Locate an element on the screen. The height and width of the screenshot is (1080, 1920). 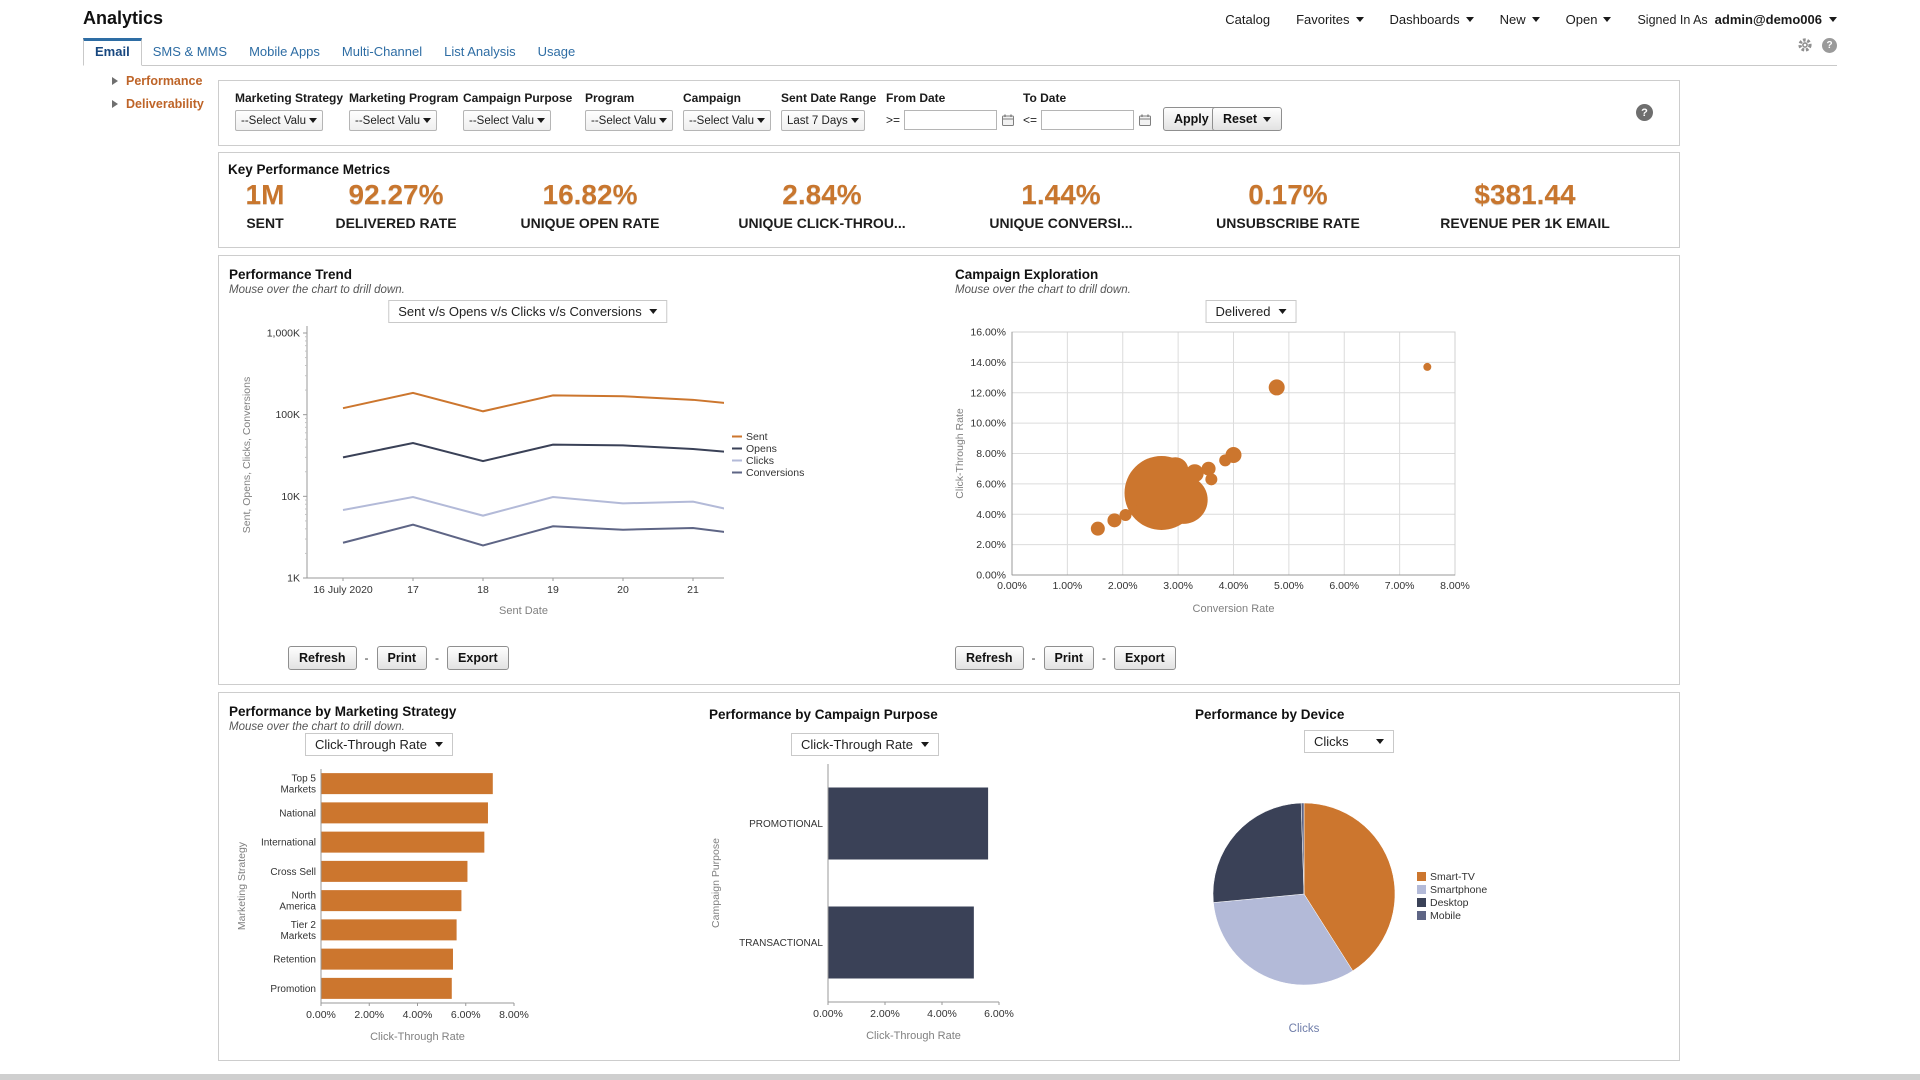
svg-text: 14.00% is located at coordinates (988, 363).